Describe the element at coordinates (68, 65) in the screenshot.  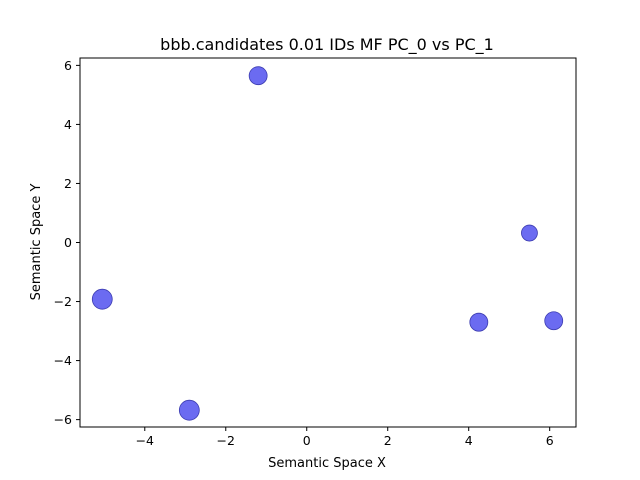
I see `y-tick-label: 6` at that location.